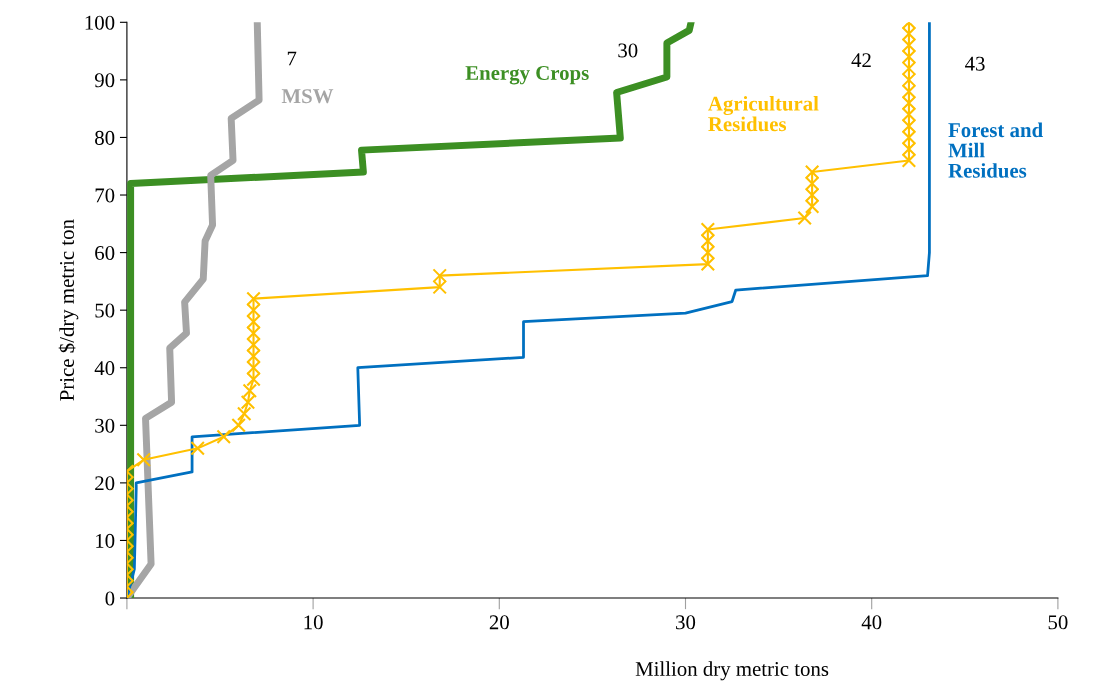 The image size is (1094, 697). What do you see at coordinates (105, 540) in the screenshot?
I see `y-tick-label: 10` at bounding box center [105, 540].